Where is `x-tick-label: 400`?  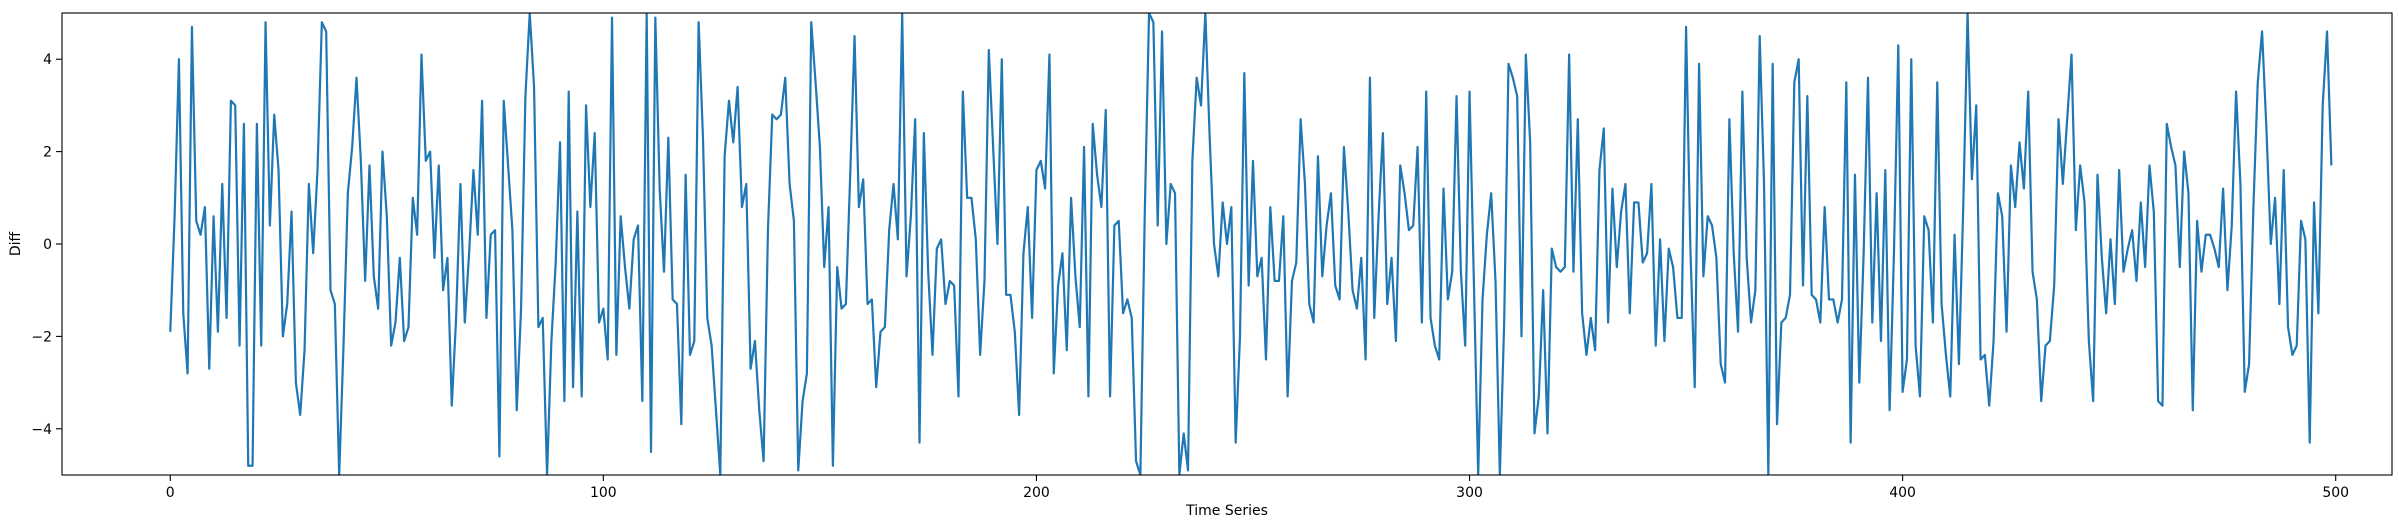
x-tick-label: 400 is located at coordinates (1902, 493).